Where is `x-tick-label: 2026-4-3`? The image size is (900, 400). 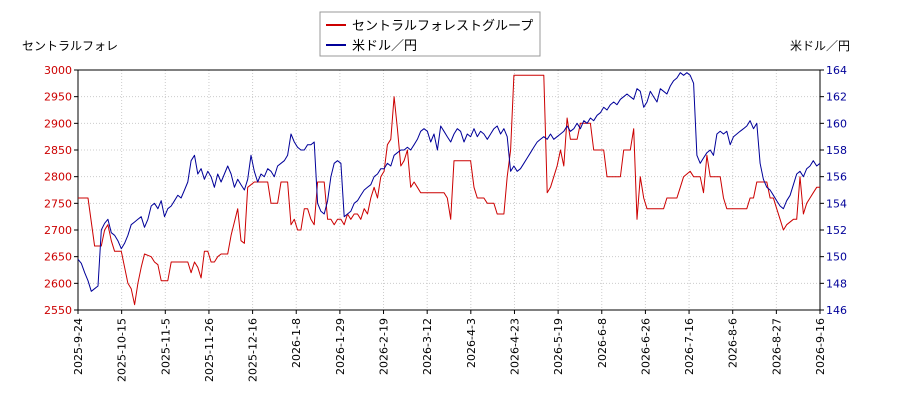
x-tick-label: 2026-4-3 is located at coordinates (471, 343).